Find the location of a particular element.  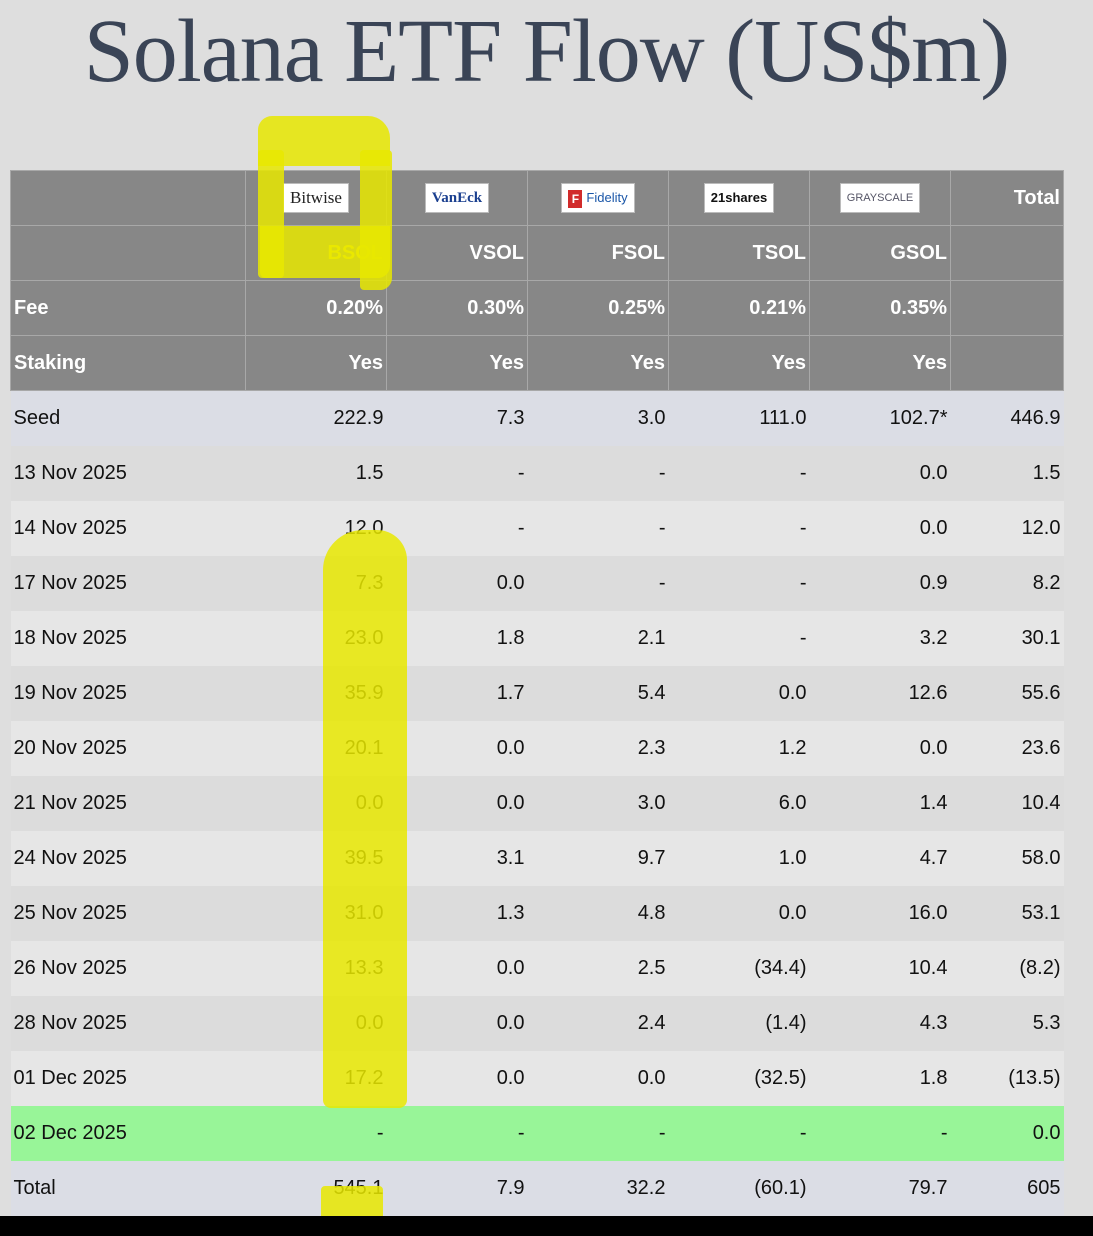

flow-cell: 3.2 is located at coordinates (880, 638).